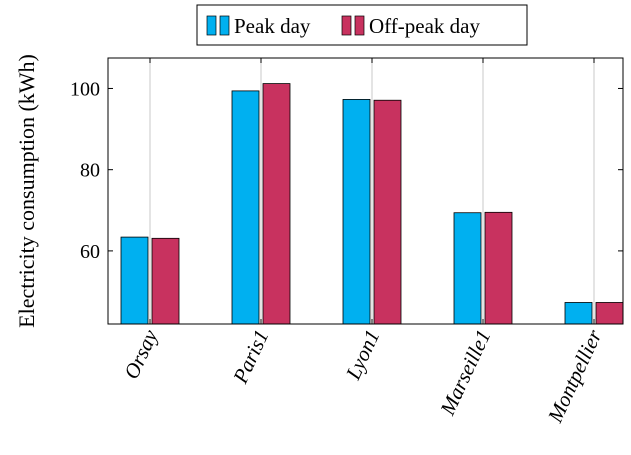 Image resolution: width=631 pixels, height=455 pixels. Describe the element at coordinates (251, 357) in the screenshot. I see `x-tick-label: Paris1` at that location.